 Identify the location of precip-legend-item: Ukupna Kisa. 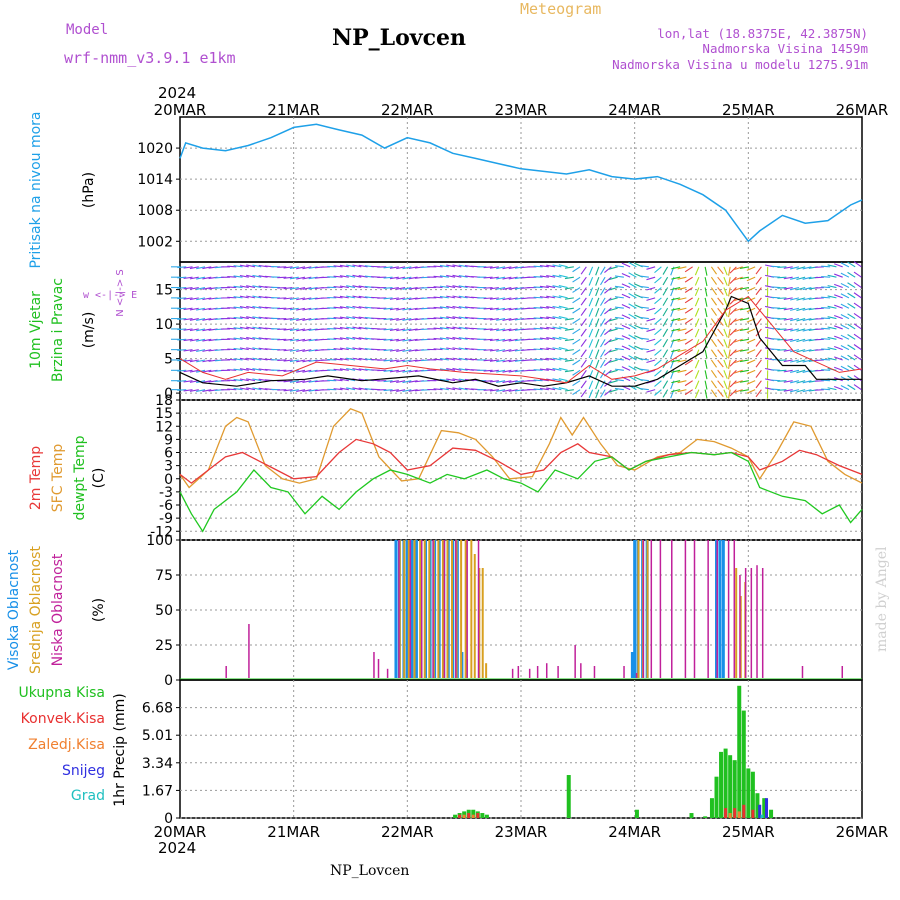
(61, 693).